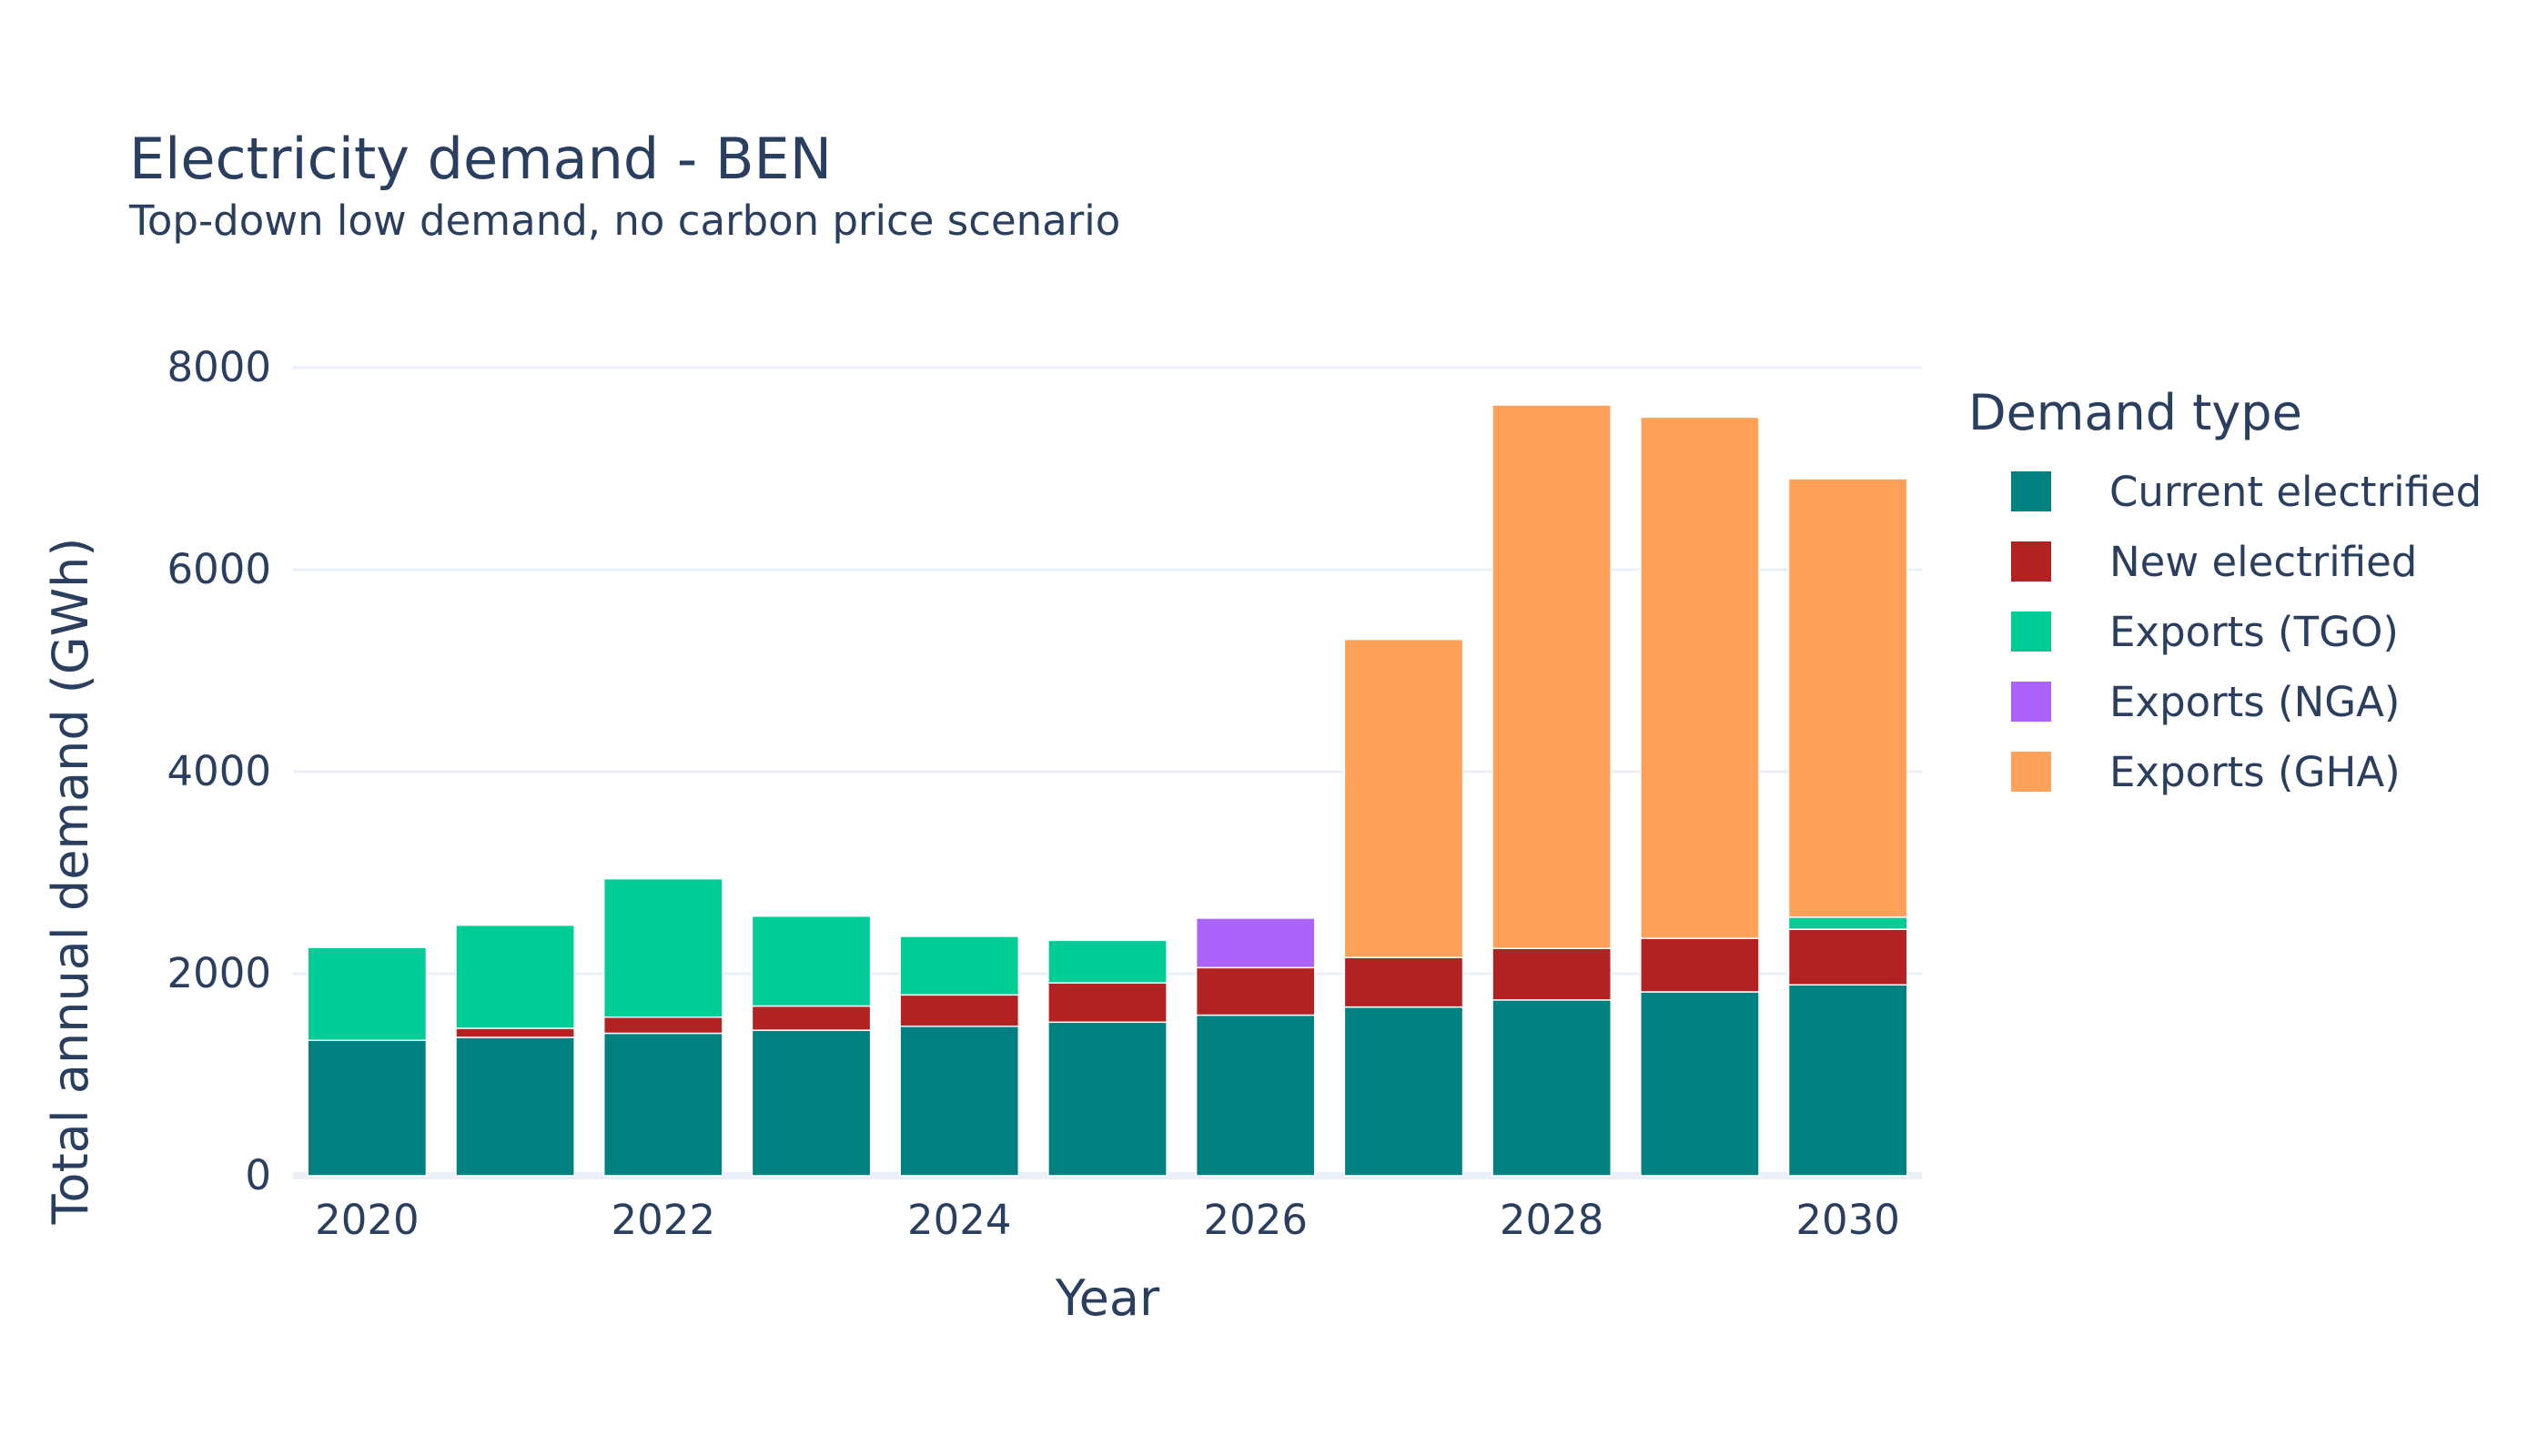 Image resolution: width=2548 pixels, height=1456 pixels. What do you see at coordinates (368, 1220) in the screenshot?
I see `x-tick-label: 2020` at bounding box center [368, 1220].